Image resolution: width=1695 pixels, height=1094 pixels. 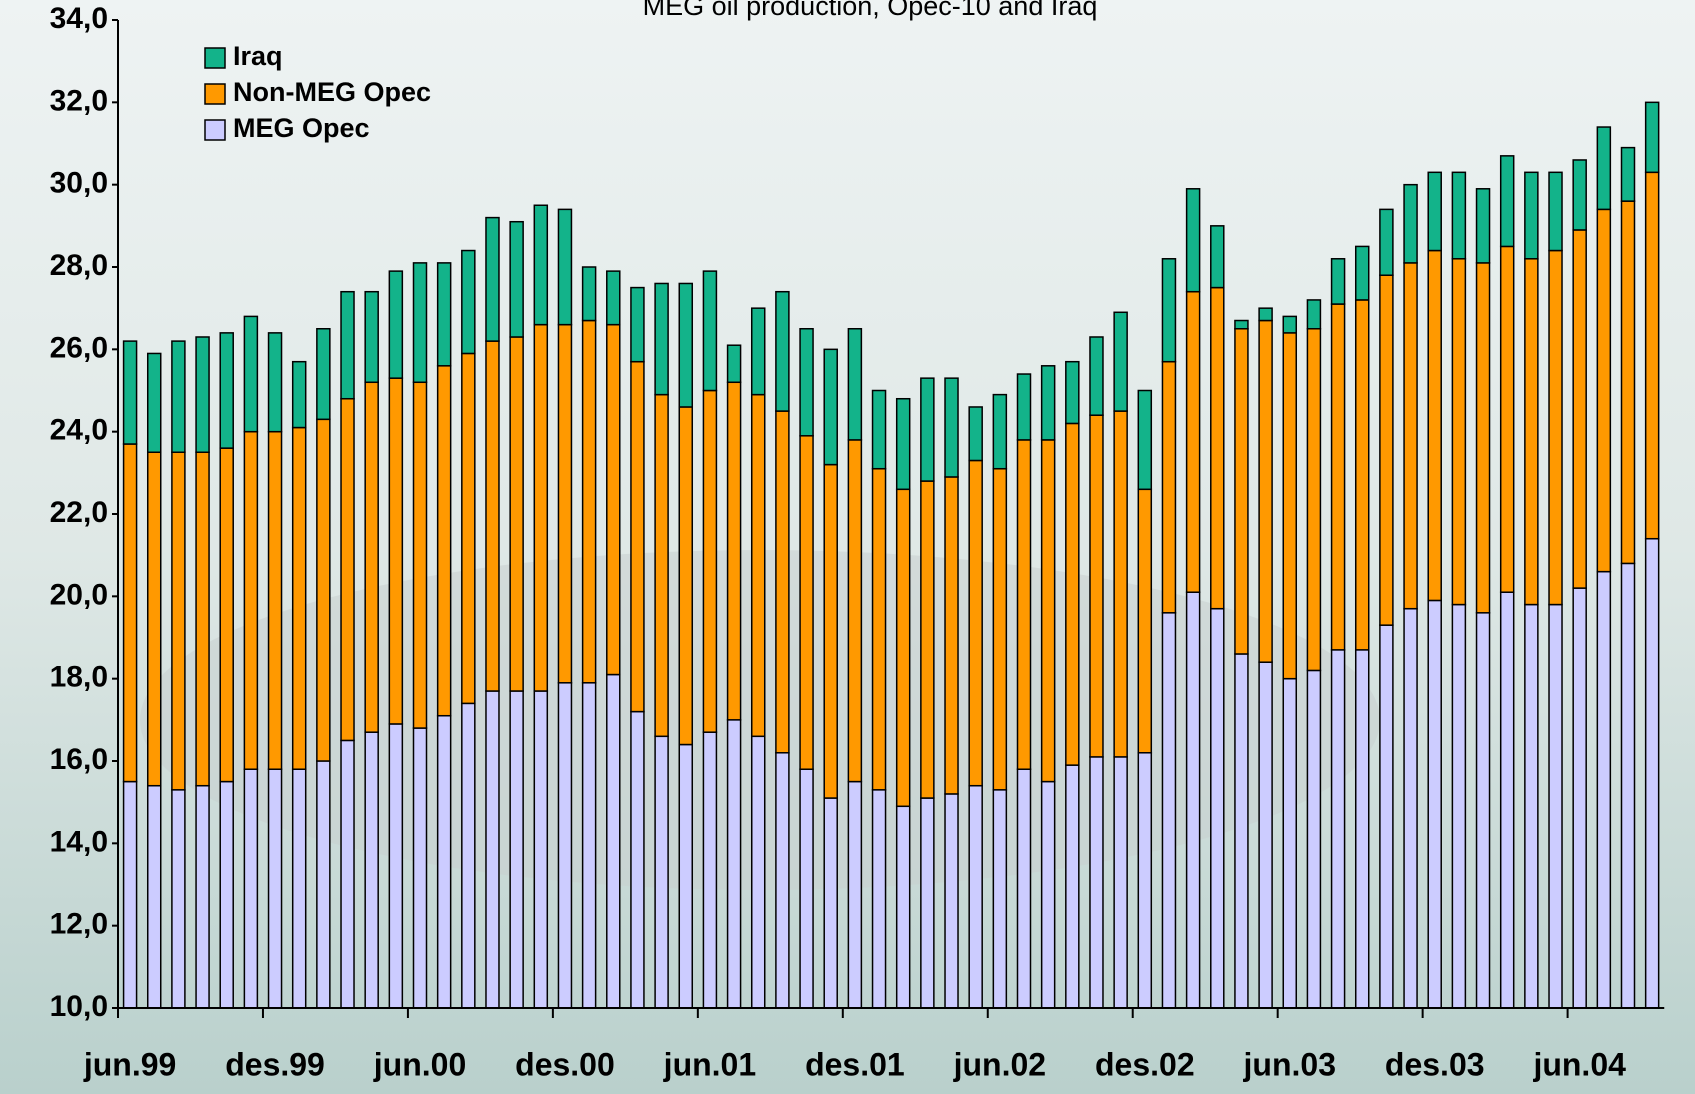 What do you see at coordinates (1579, 1064) in the screenshot?
I see `x-tick-label: jun.04` at bounding box center [1579, 1064].